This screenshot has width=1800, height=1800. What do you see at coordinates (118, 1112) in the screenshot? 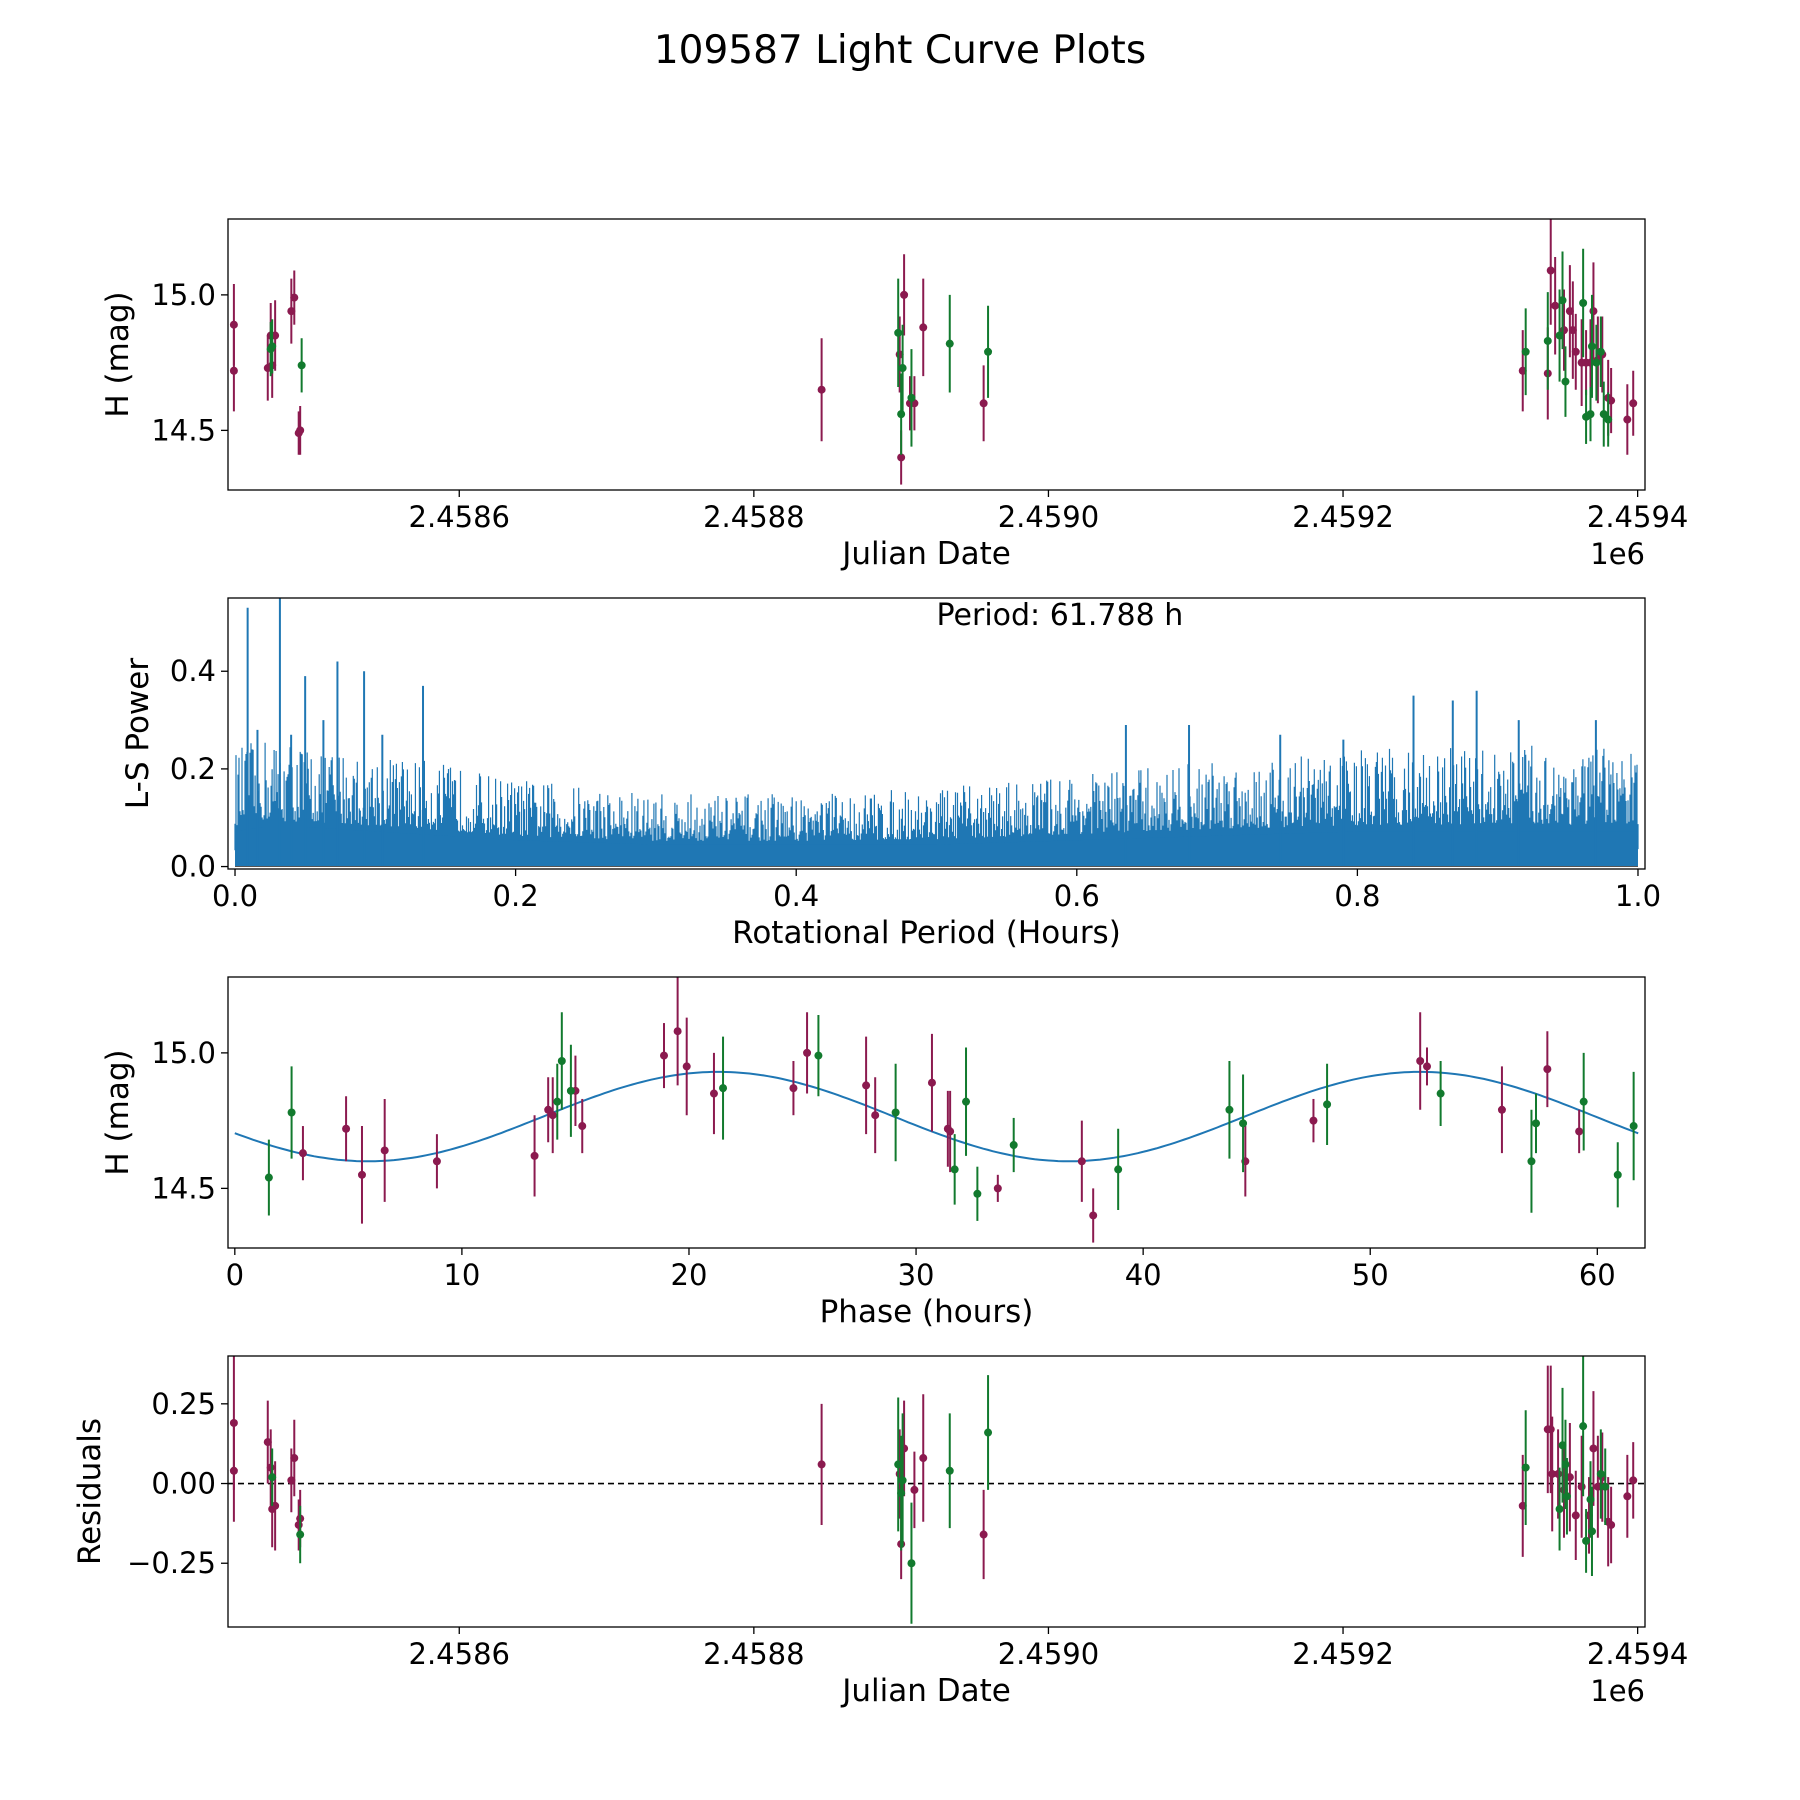
I see `y-axis-label: H (mag)` at bounding box center [118, 1112].